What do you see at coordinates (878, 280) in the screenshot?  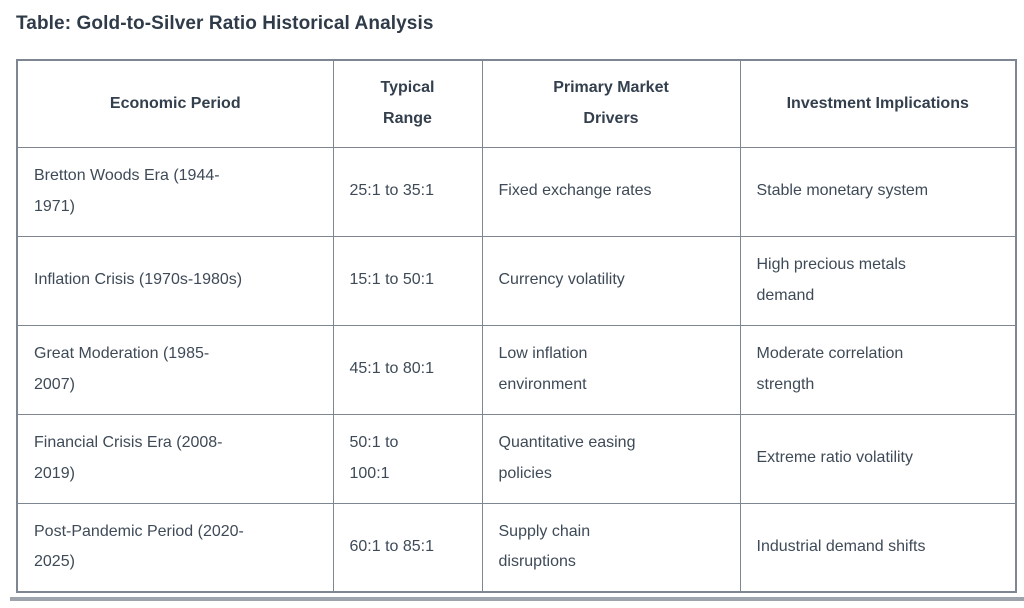 I see `cell-investment-implications: High precious metals demand` at bounding box center [878, 280].